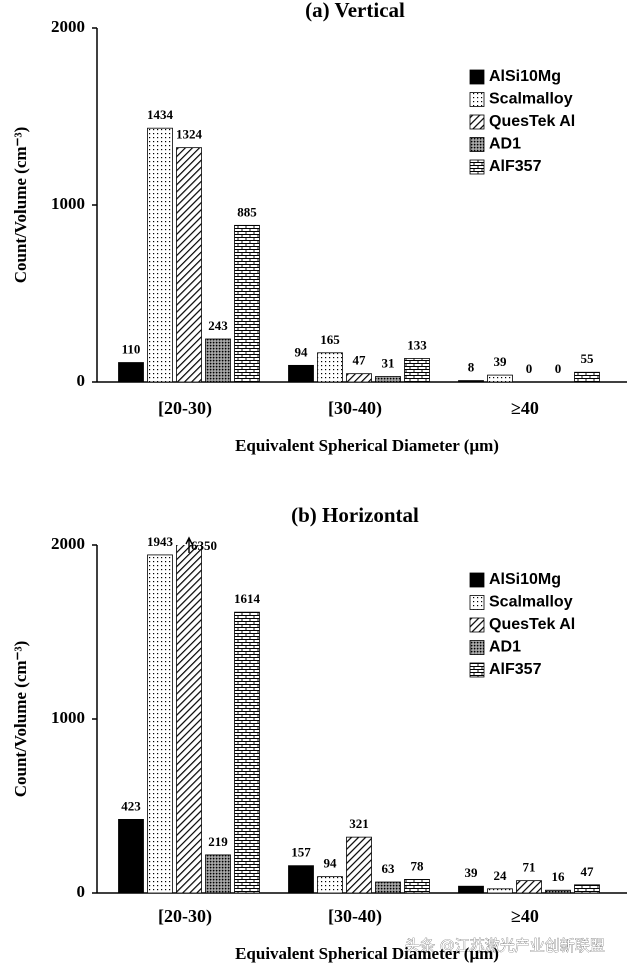 The image size is (640, 969). I want to click on overflow-arrow, so click(189, 544).